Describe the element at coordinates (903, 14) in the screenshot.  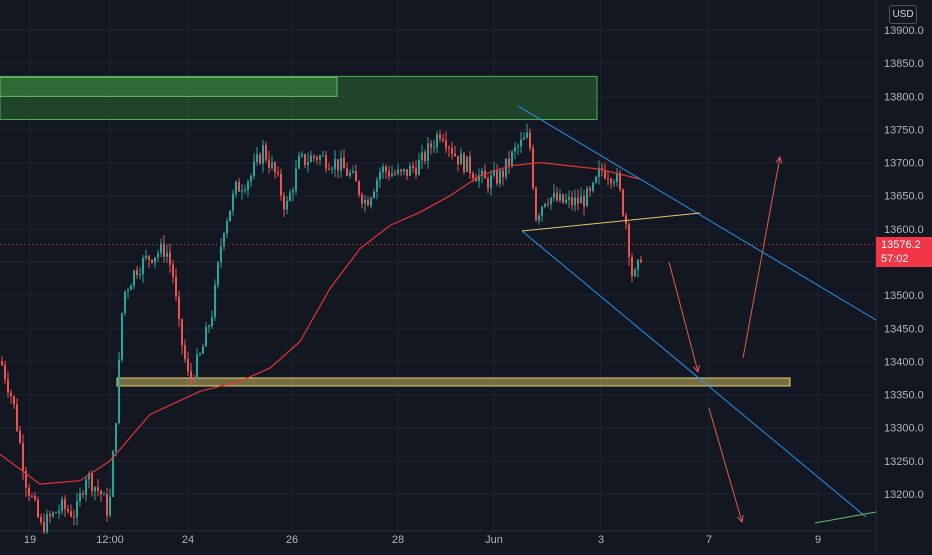
I see `currency-badge: USD` at that location.